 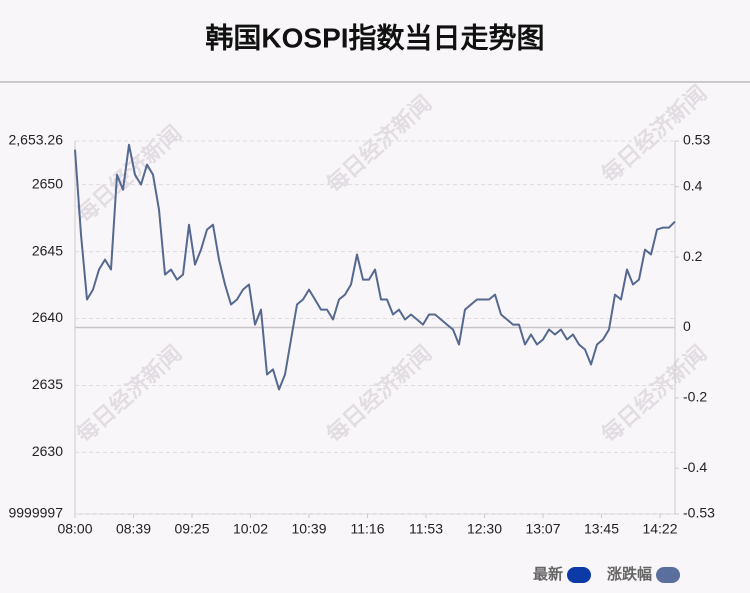 What do you see at coordinates (601, 529) in the screenshot?
I see `x-tick-label: 13:45` at bounding box center [601, 529].